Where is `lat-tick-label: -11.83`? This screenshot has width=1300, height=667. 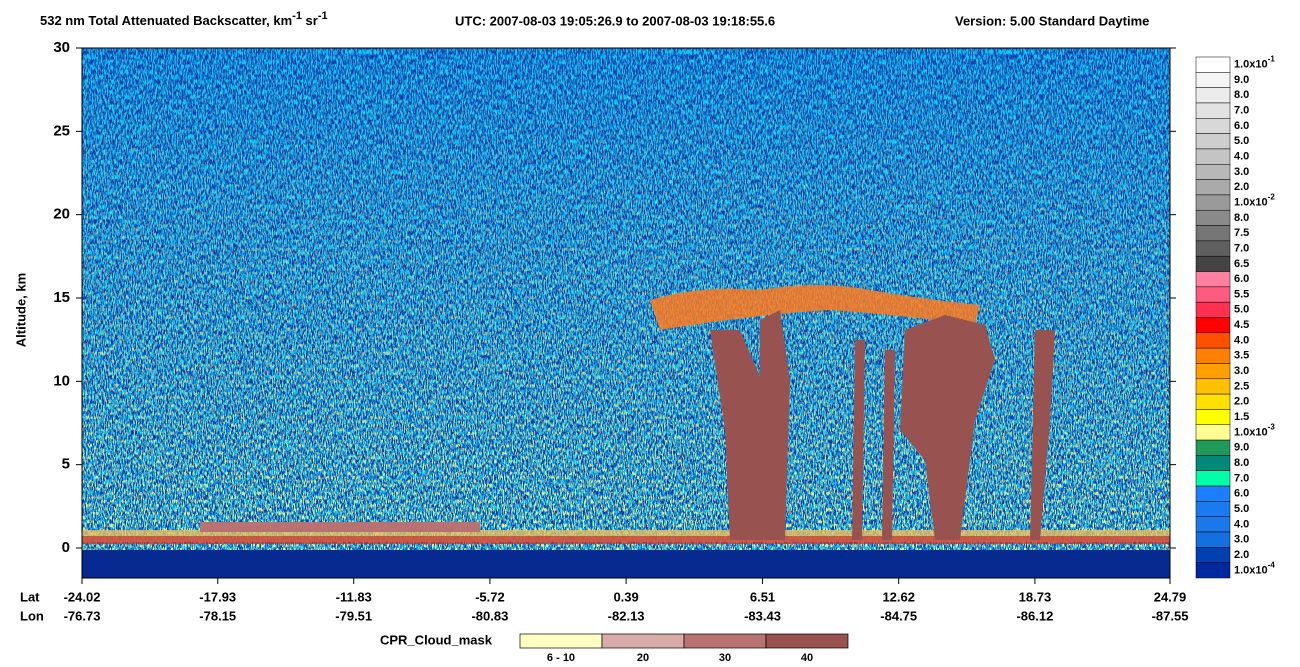 lat-tick-label: -11.83 is located at coordinates (354, 596).